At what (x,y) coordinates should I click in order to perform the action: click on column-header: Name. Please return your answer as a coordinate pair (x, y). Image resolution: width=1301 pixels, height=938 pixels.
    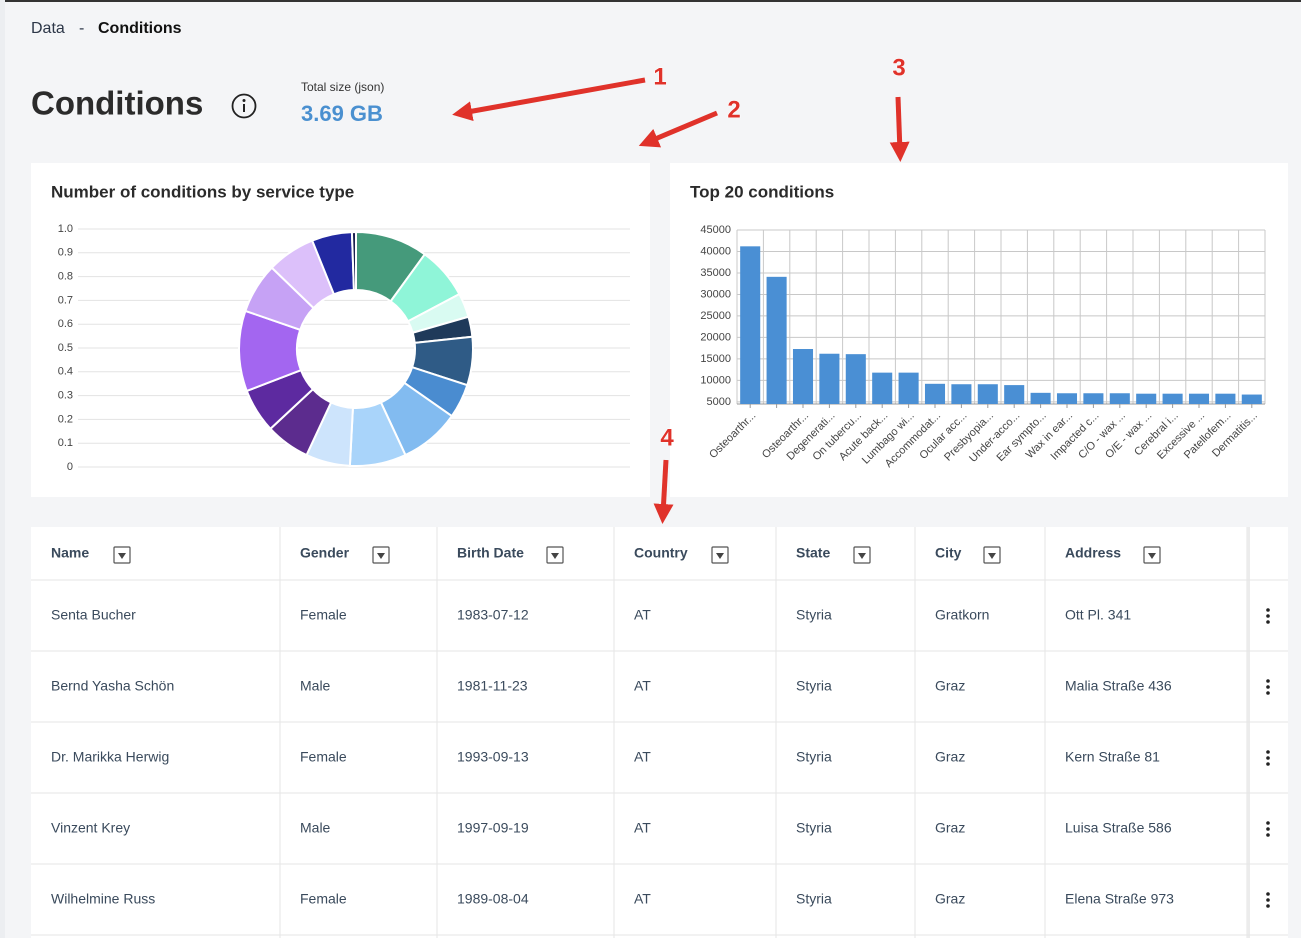
    Looking at the image, I should click on (70, 553).